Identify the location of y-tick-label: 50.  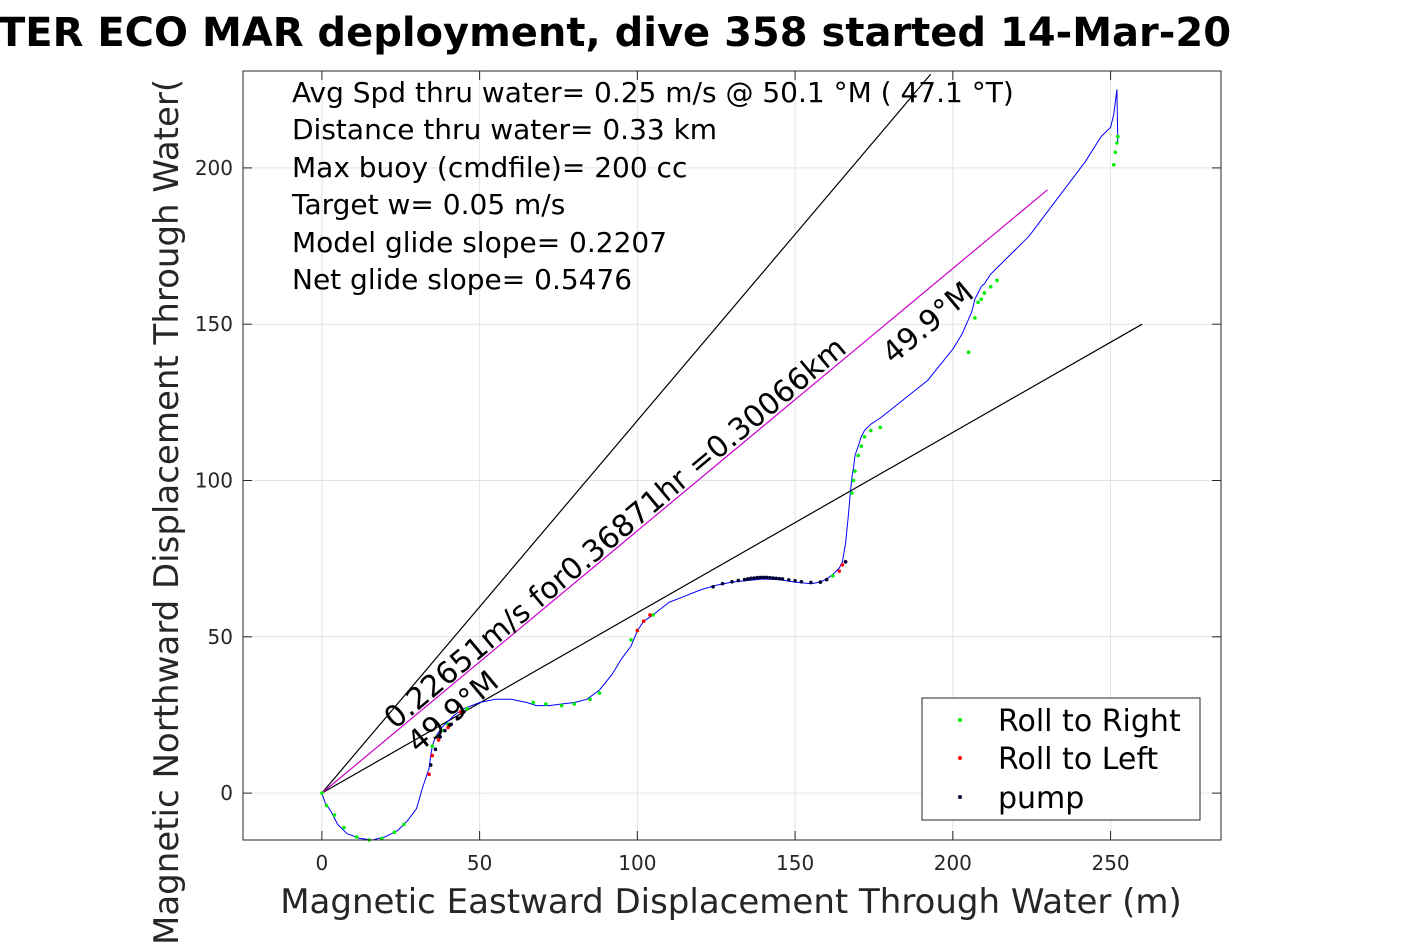
(220, 637).